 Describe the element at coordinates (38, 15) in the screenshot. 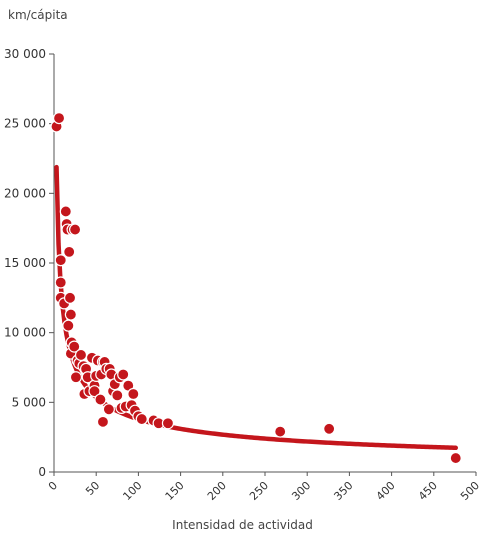

I see `y-axis-title: km/cápita` at that location.